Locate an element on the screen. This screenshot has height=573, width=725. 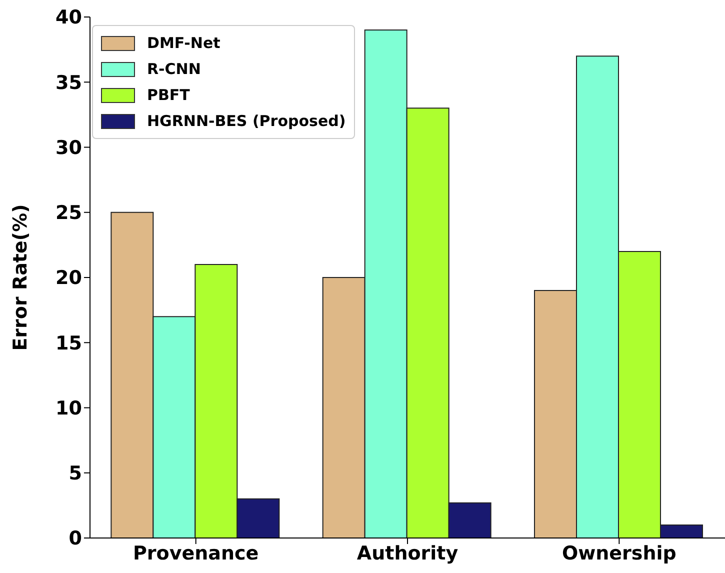
y-tick-label: 20 is located at coordinates (69, 278).